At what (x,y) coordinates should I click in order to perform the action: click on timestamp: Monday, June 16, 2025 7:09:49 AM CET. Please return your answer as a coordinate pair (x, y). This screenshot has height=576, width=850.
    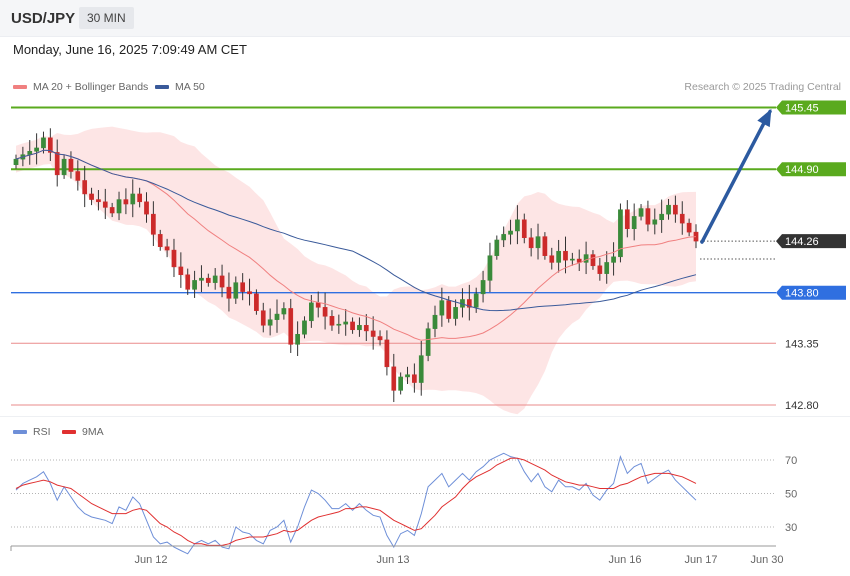
    Looking at the image, I should click on (130, 49).